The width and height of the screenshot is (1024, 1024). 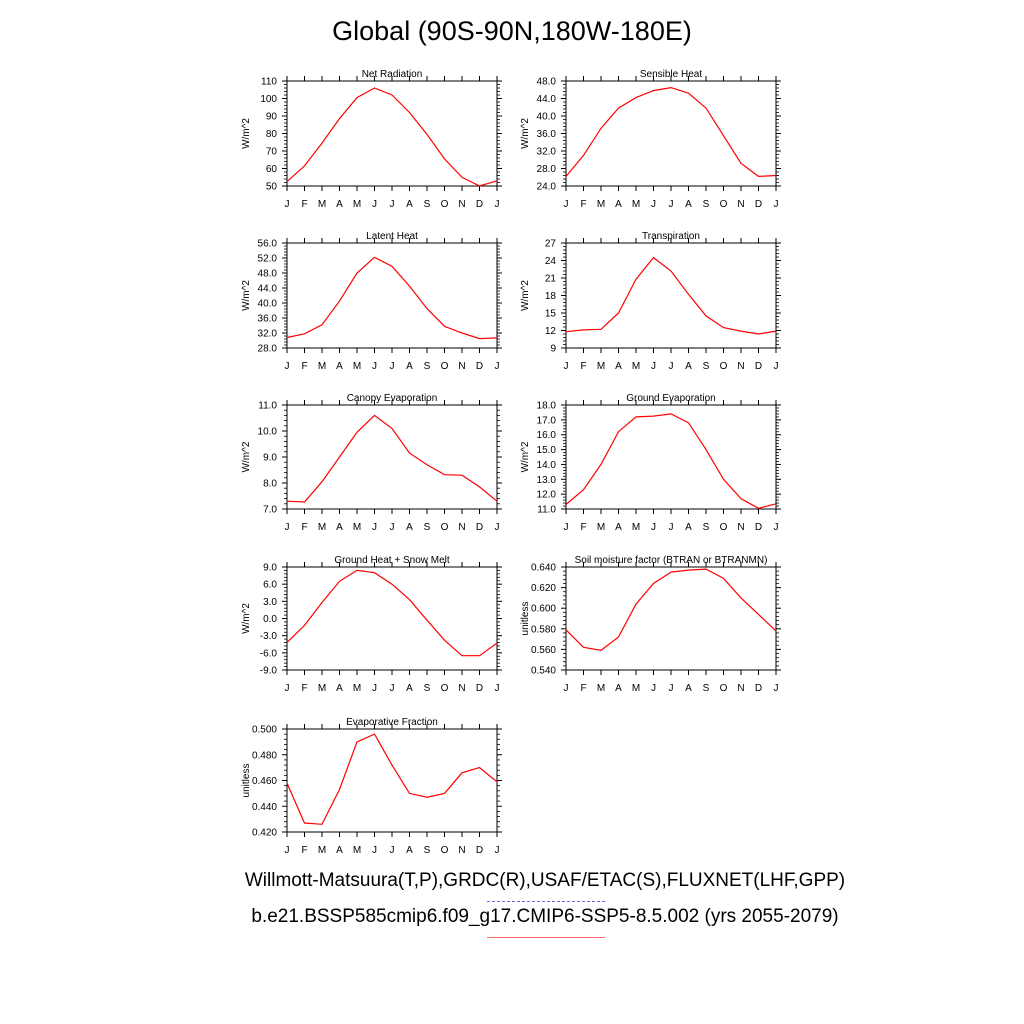 I want to click on y-axis-label: unitless, so click(x=525, y=619).